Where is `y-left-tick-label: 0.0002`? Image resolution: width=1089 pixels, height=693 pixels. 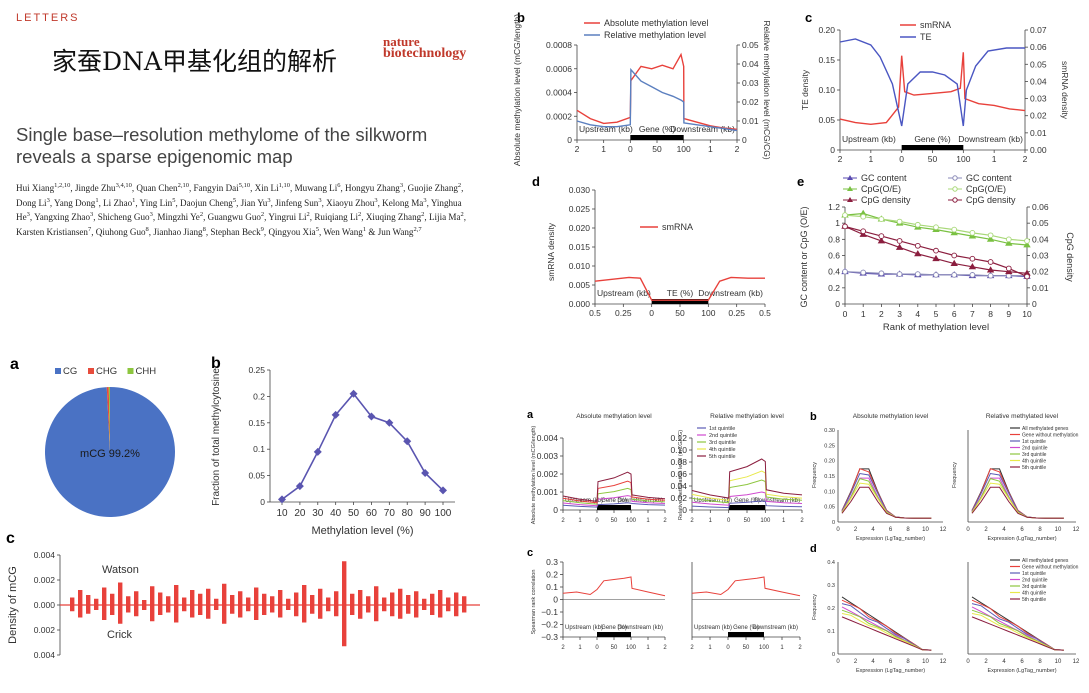 y-left-tick-label: 0.0002 is located at coordinates (559, 116).